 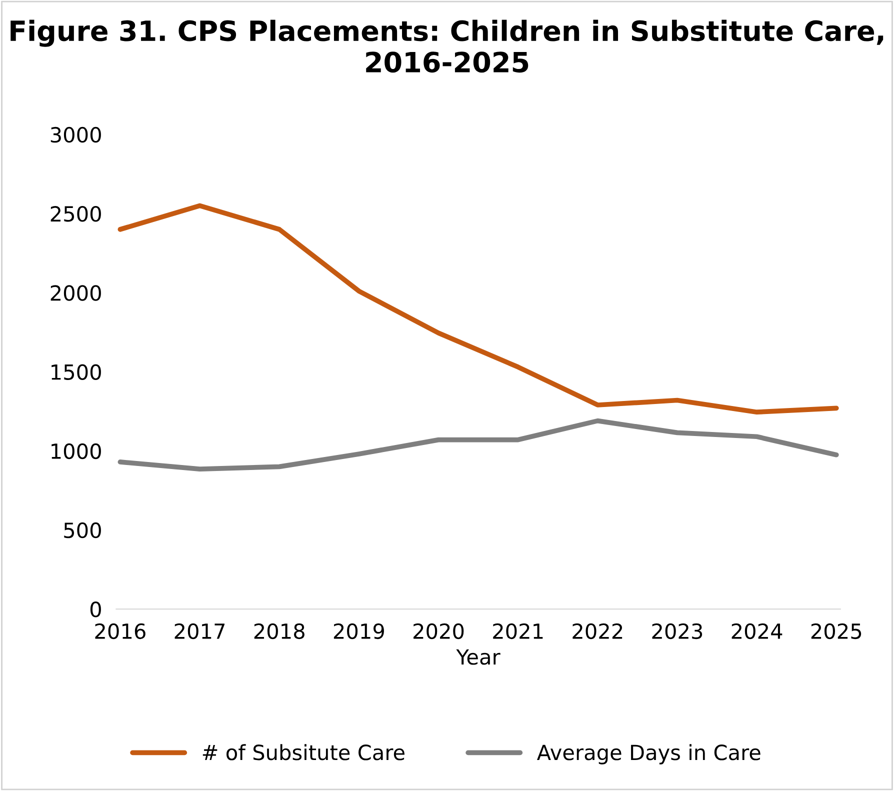 What do you see at coordinates (757, 631) in the screenshot?
I see `x-tick-label: 2024` at bounding box center [757, 631].